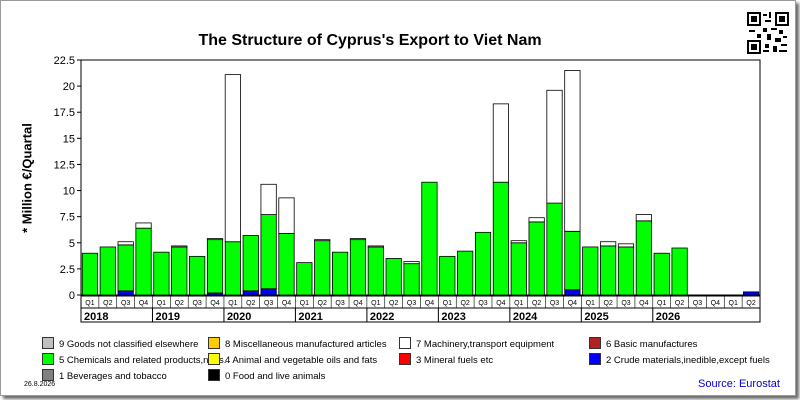 This screenshot has width=800, height=400. I want to click on year-label: 2024, so click(525, 317).